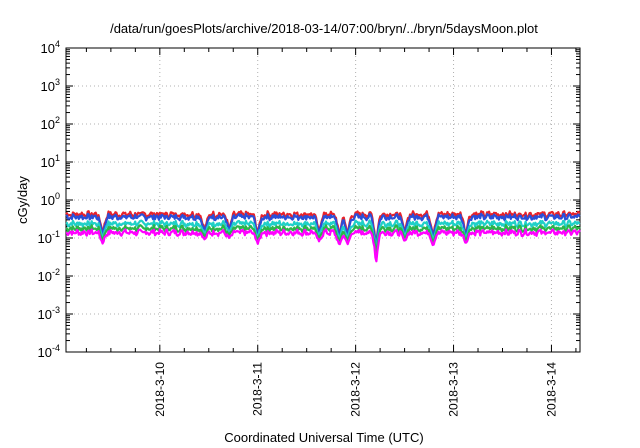  What do you see at coordinates (551, 389) in the screenshot?
I see `x-tick-label: 2018-3-14` at bounding box center [551, 389].